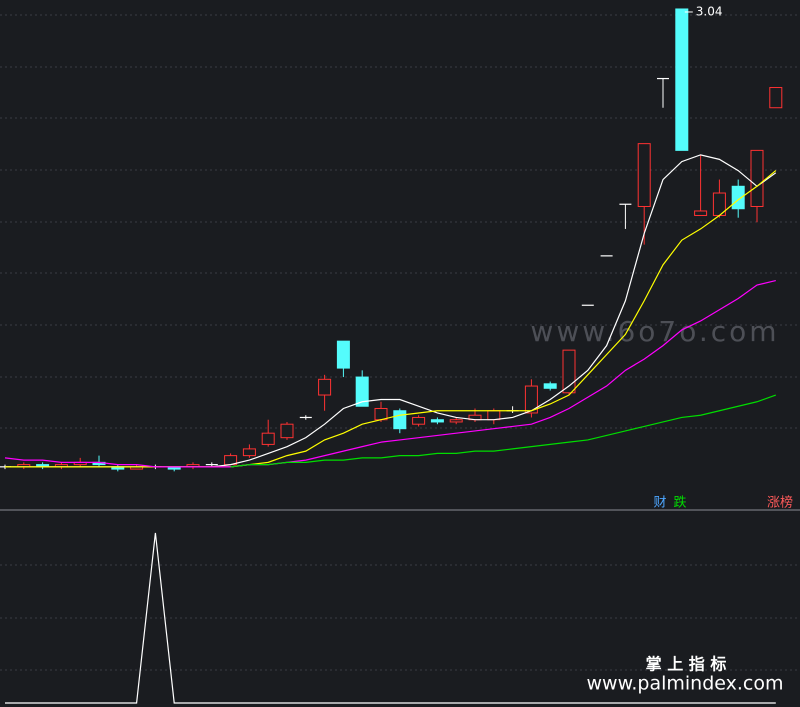  Describe the element at coordinates (503, 431) in the screenshot. I see `ma-line` at that location.